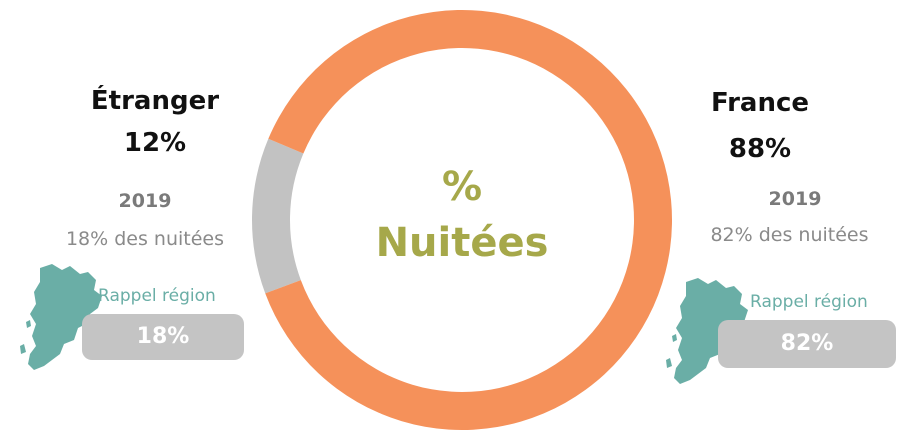  What do you see at coordinates (795, 199) in the screenshot?
I see `france-year: 2019` at bounding box center [795, 199].